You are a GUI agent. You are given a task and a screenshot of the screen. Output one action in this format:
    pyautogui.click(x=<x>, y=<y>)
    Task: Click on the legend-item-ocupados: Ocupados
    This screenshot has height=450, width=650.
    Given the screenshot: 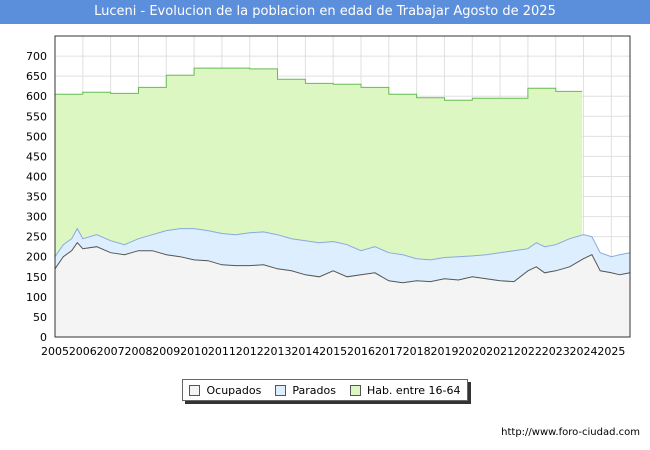 What is the action you would take?
    pyautogui.click(x=225, y=390)
    